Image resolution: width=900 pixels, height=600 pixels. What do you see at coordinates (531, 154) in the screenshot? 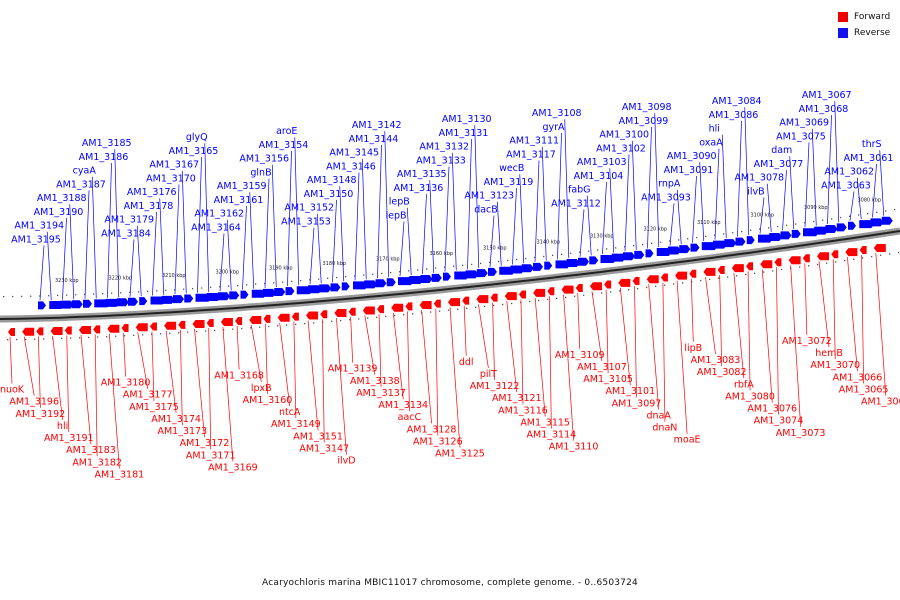
I see `reverse-gene-label: AM1_3117` at bounding box center [531, 154].